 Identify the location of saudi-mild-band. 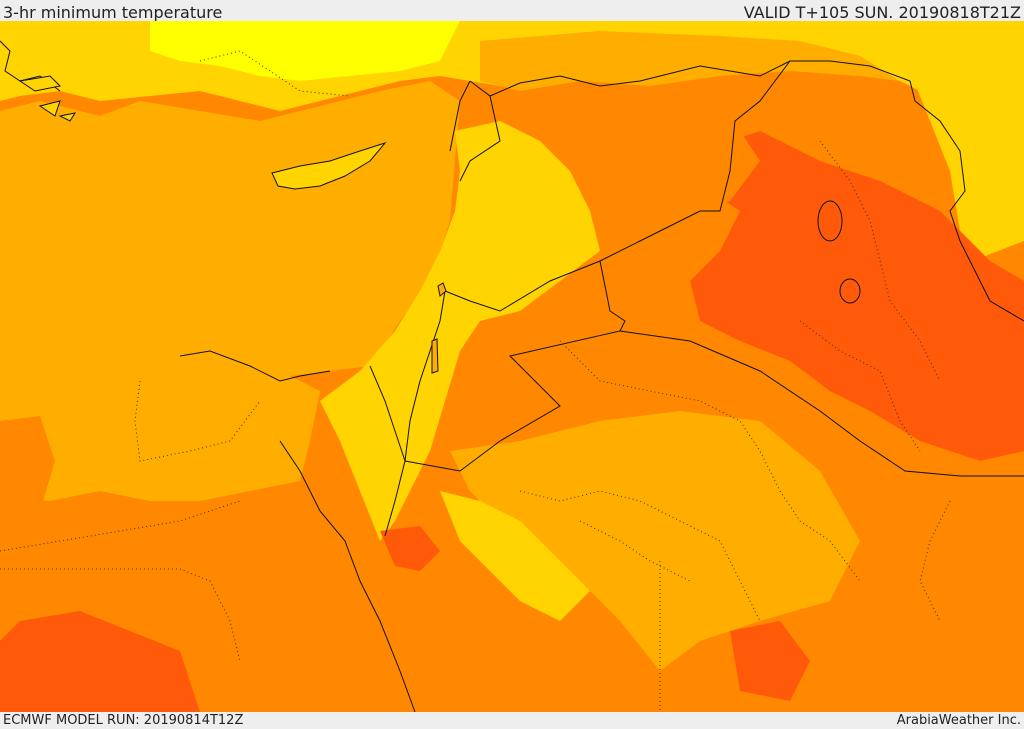
(515, 556).